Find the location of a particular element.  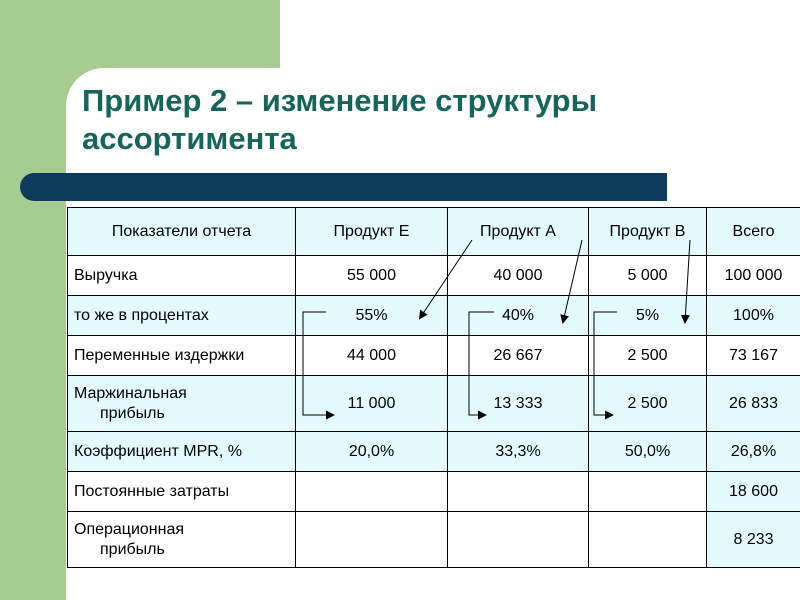

column-header-product-b: Продукт В is located at coordinates (647, 231).